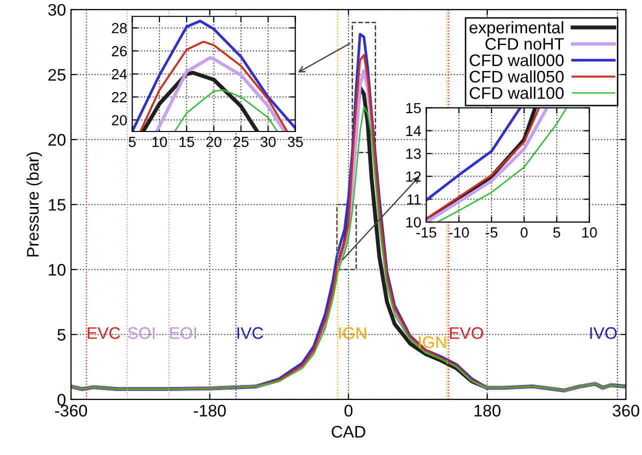 The height and width of the screenshot is (455, 642). What do you see at coordinates (268, 142) in the screenshot?
I see `x-tick-label: 30` at bounding box center [268, 142].